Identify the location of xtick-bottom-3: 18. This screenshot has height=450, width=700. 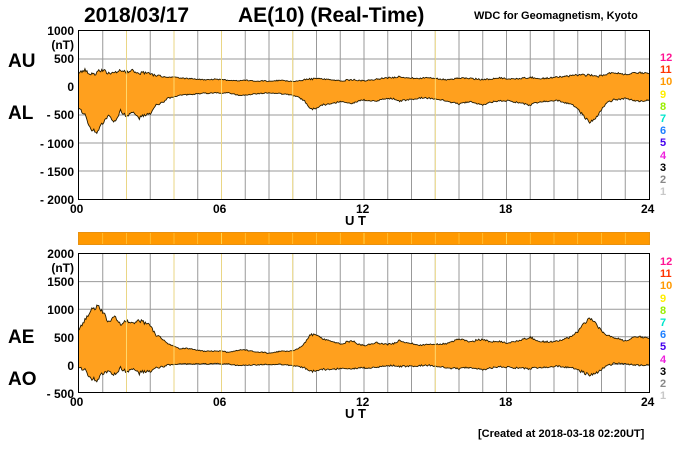
(506, 402).